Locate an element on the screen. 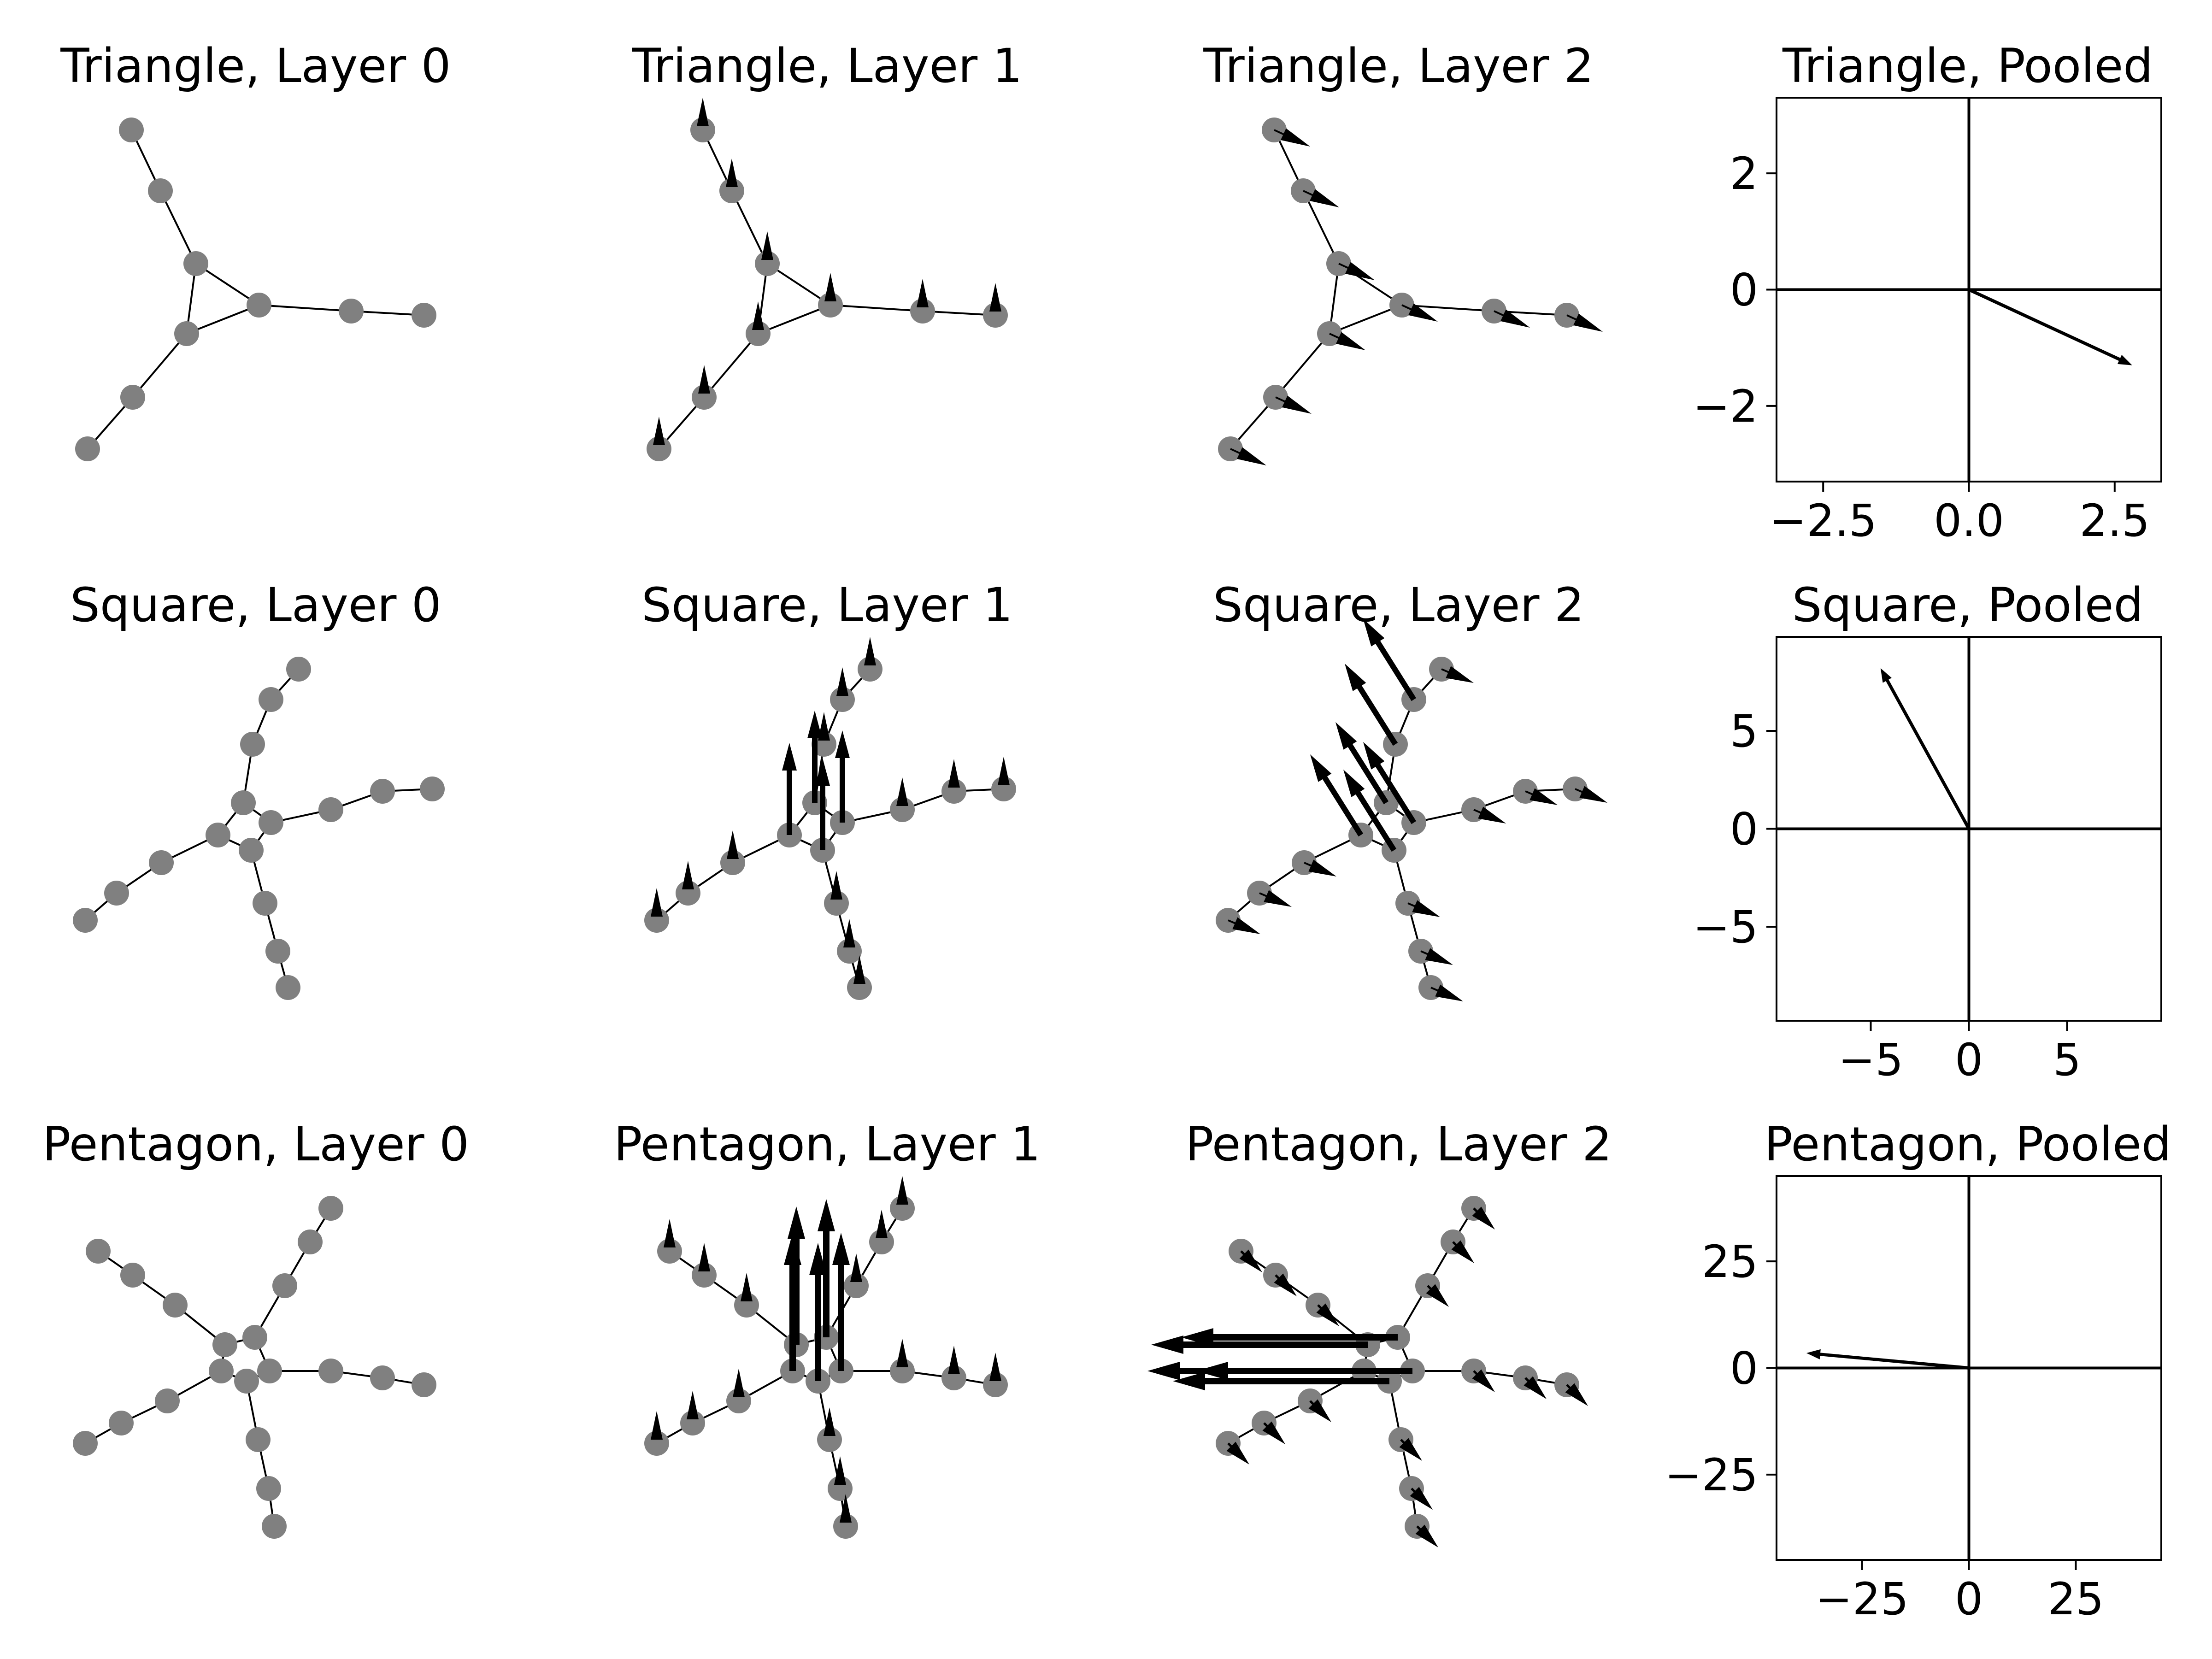 The width and height of the screenshot is (2212, 1659). panel-triangle-layer-1: Triangle, Layer 1 is located at coordinates (827, 250).